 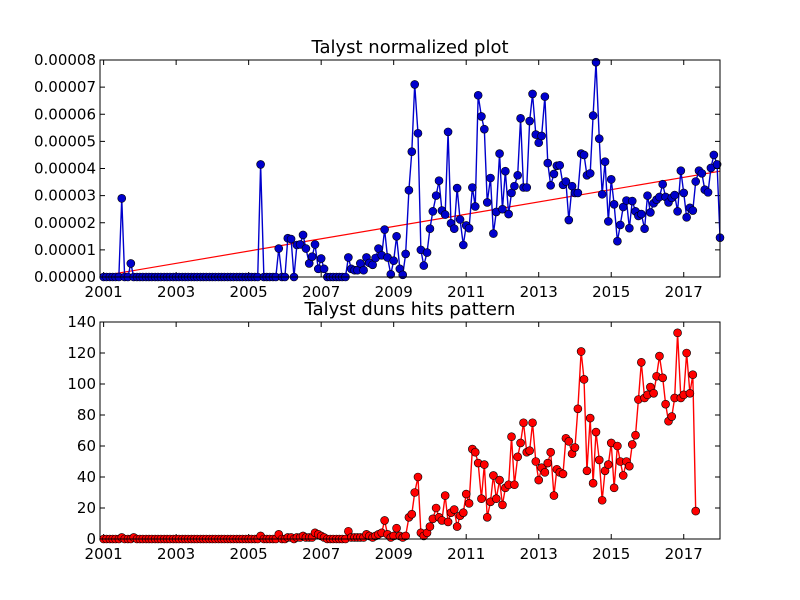 What do you see at coordinates (321, 554) in the screenshot?
I see `duns-hits-x-tick-label: 2007` at bounding box center [321, 554].